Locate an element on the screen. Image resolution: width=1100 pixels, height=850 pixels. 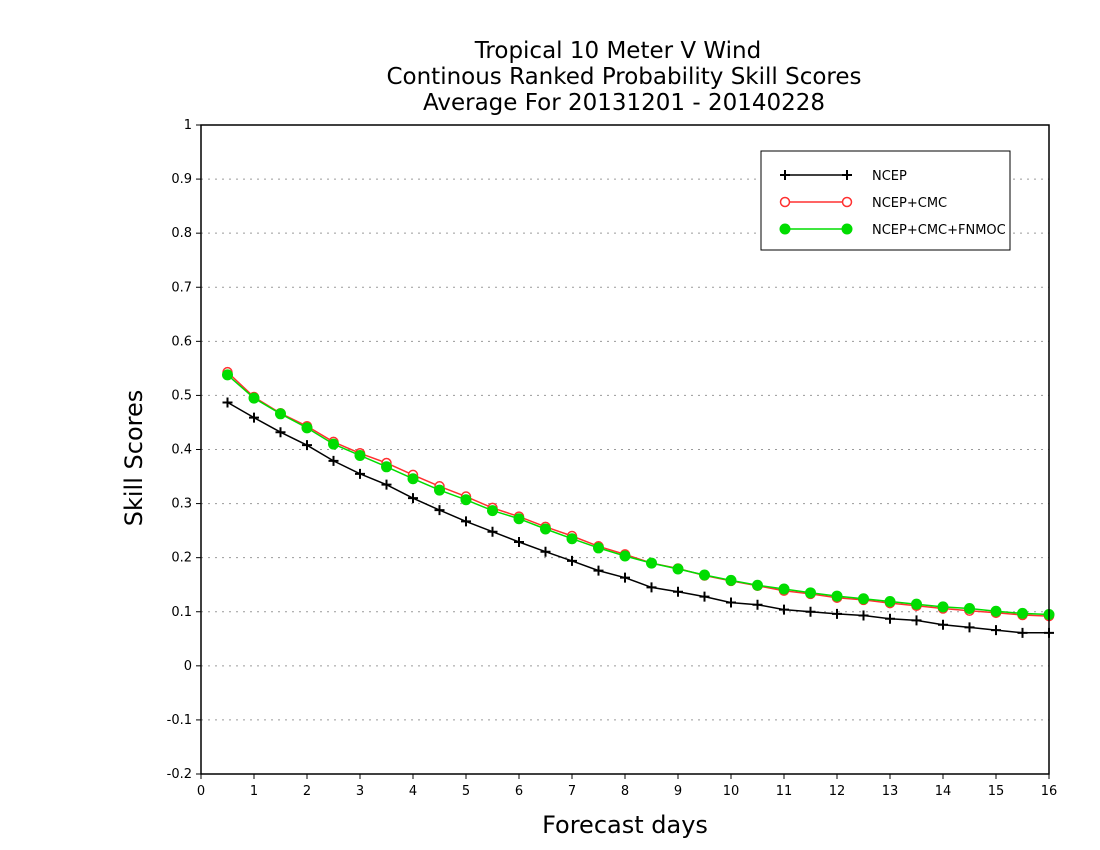
x-tick-label: 0 is located at coordinates (201, 791).